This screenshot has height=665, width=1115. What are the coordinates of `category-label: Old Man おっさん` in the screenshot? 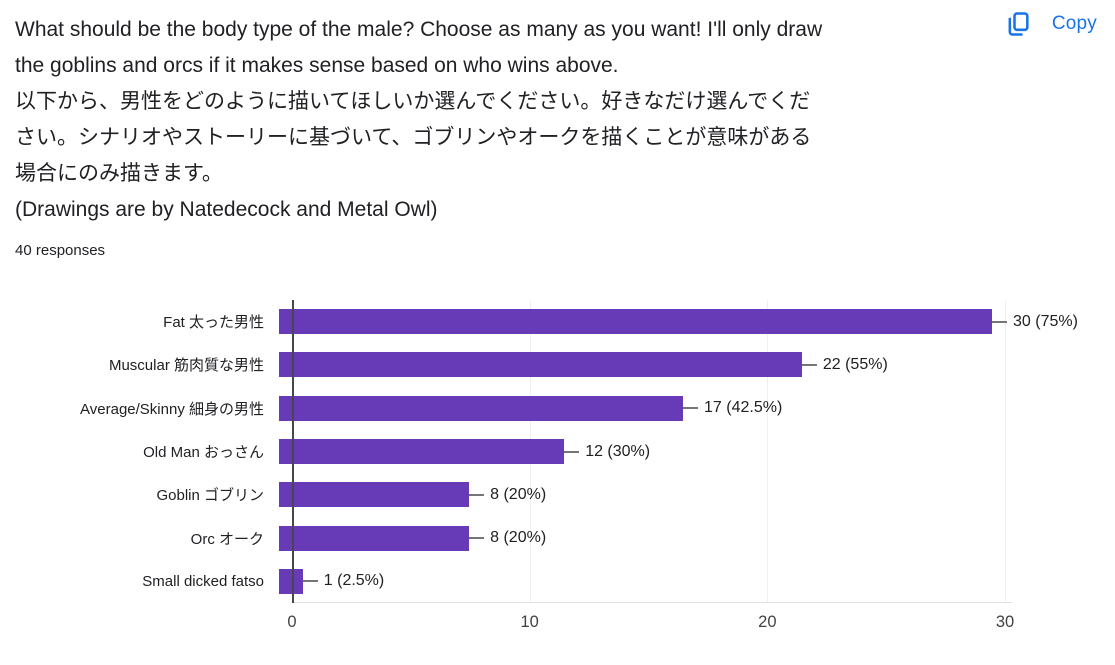 It's located at (203, 453).